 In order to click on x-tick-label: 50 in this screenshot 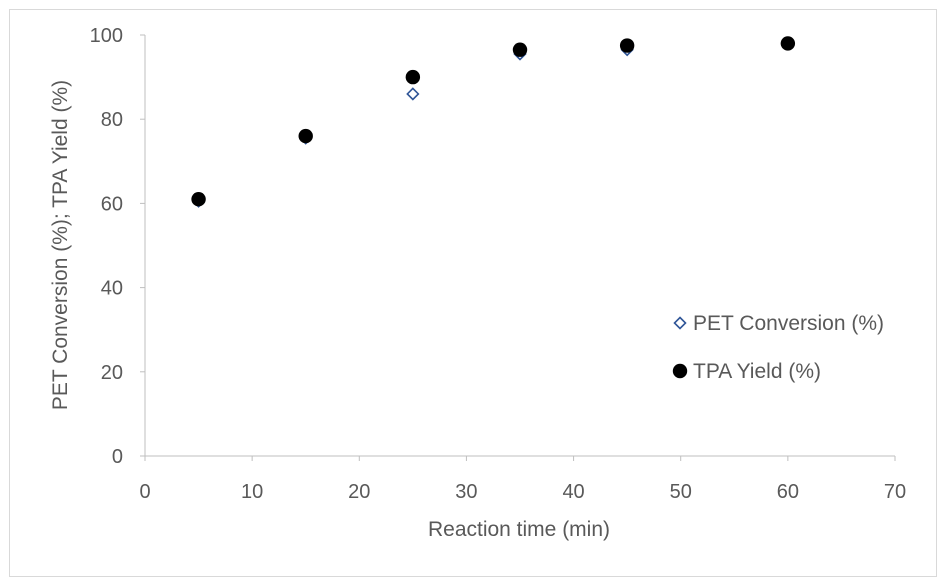, I will do `click(681, 492)`.